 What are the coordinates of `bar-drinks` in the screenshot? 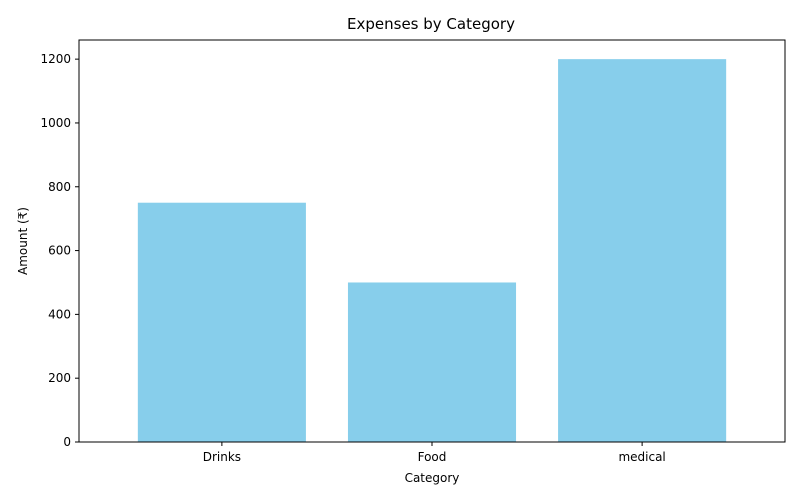 It's located at (221, 322).